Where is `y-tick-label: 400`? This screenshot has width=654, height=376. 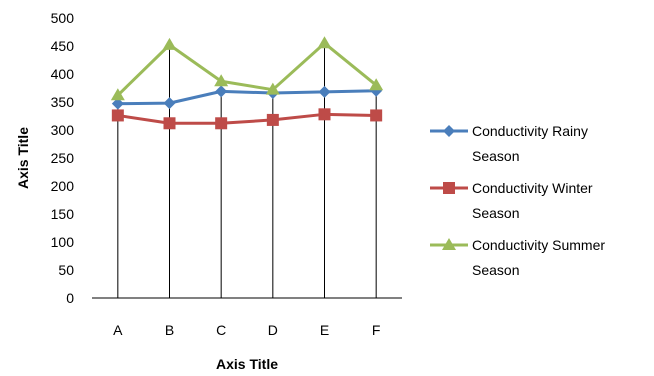
y-tick-label: 400 is located at coordinates (63, 74).